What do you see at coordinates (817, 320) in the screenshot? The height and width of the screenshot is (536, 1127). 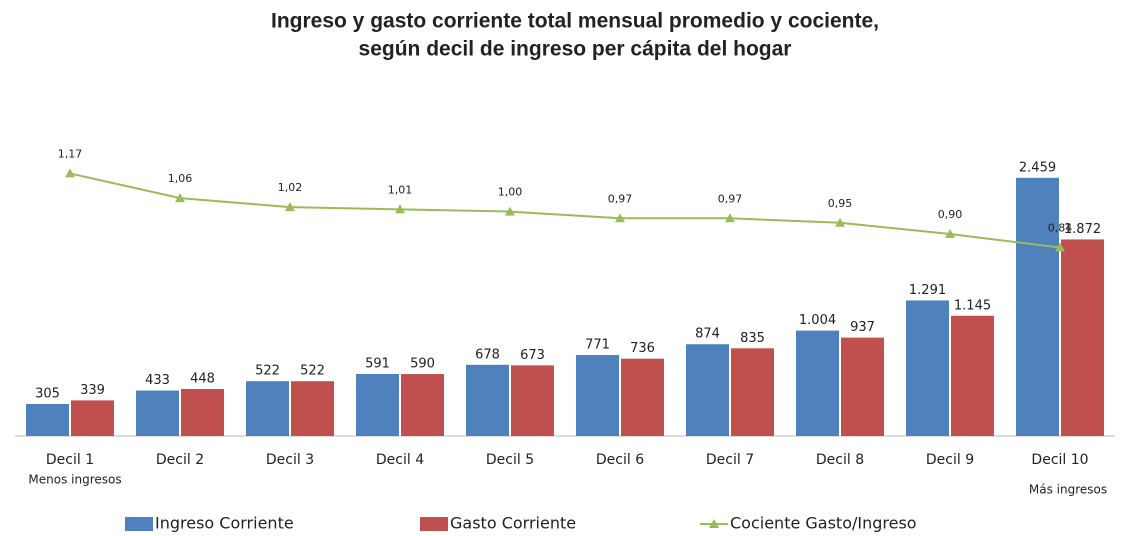 I see `value-label: 1.004` at bounding box center [817, 320].